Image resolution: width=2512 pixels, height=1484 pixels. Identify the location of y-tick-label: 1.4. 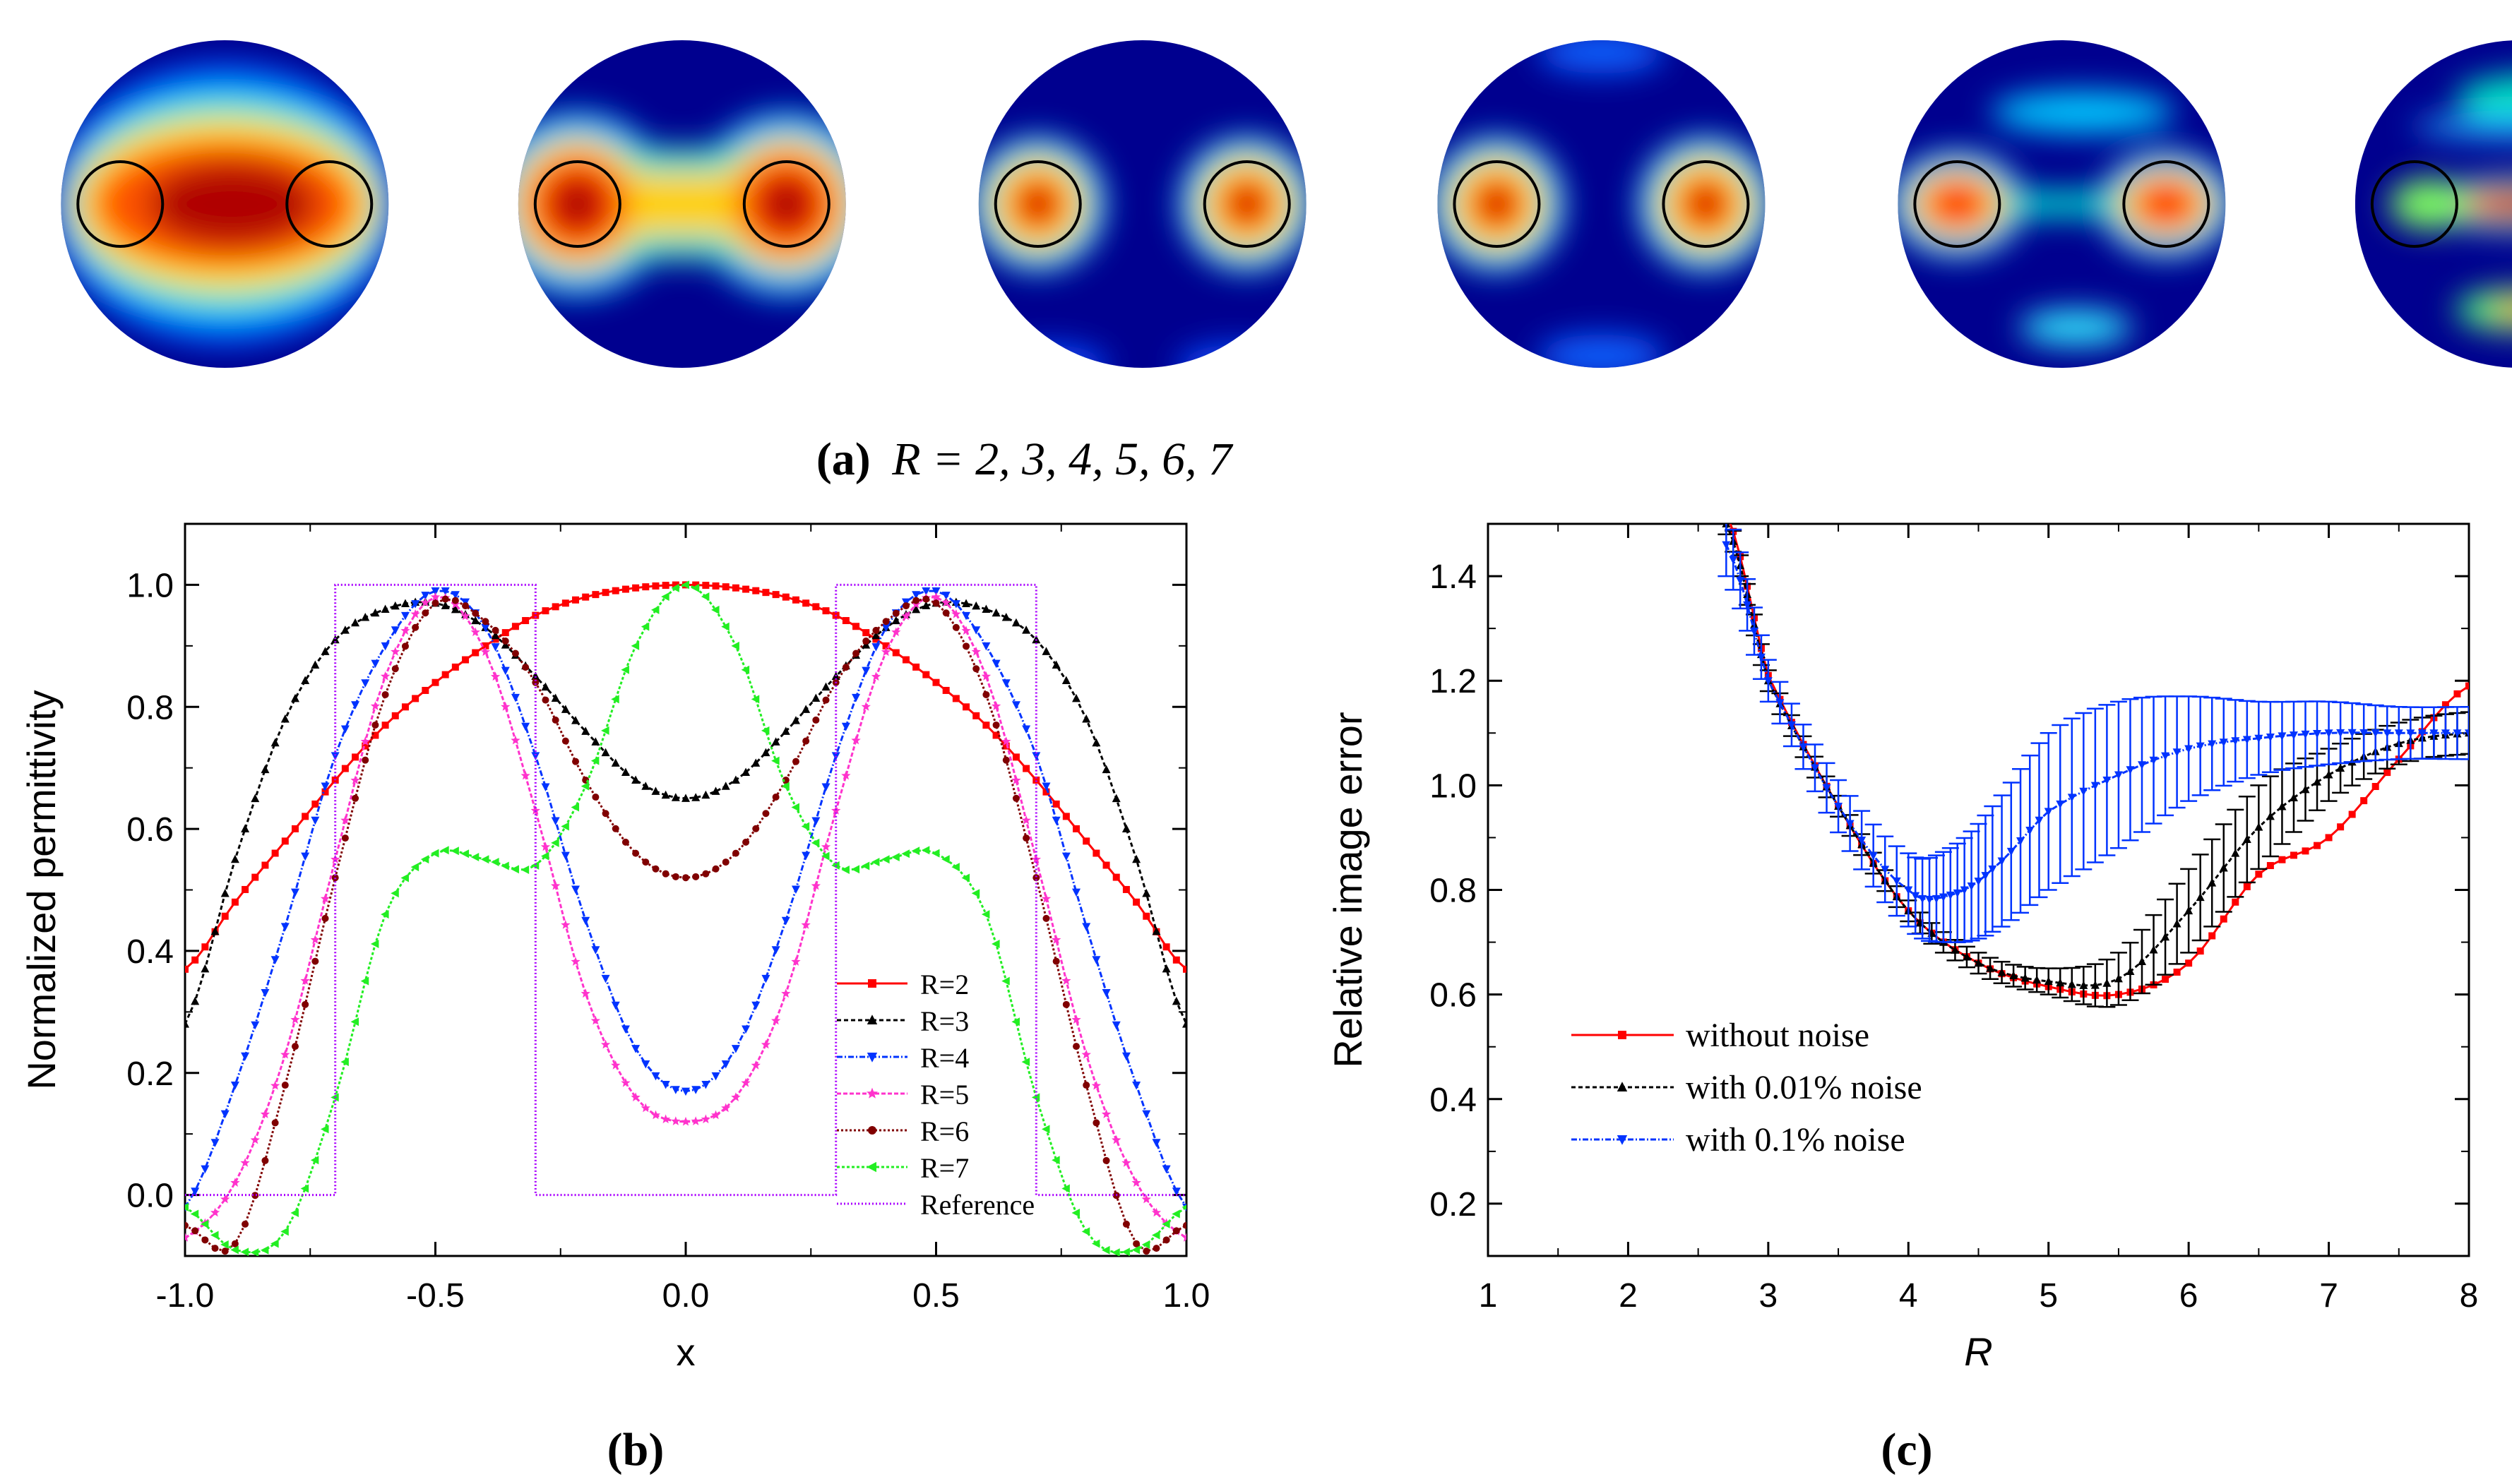
(1453, 577).